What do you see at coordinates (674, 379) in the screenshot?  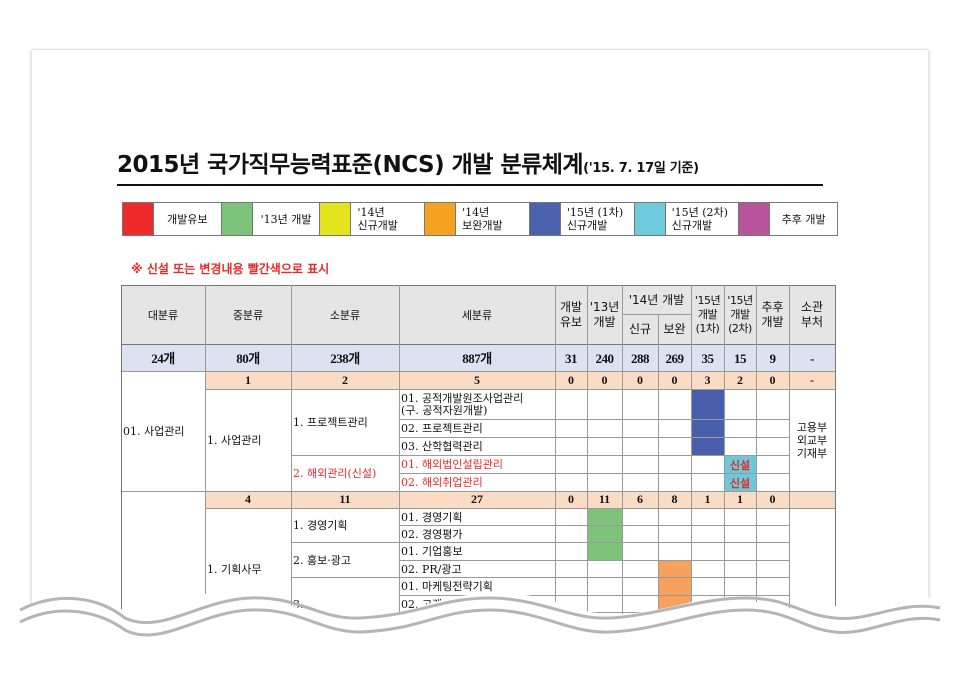 I see `g1-subtotal-dev14-revise: 0` at bounding box center [674, 379].